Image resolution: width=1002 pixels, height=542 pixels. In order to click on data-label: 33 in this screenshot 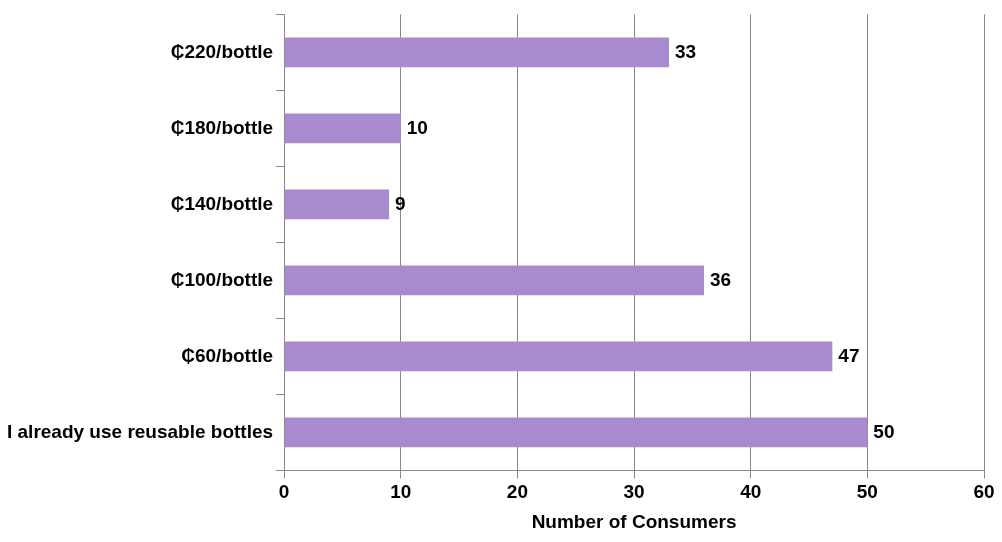, I will do `click(686, 51)`.